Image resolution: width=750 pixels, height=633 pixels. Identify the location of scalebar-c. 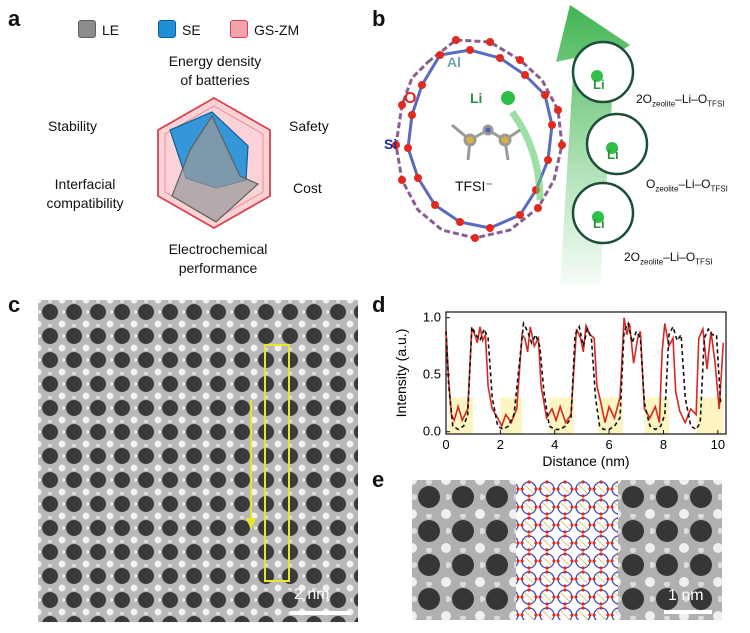
(320, 613).